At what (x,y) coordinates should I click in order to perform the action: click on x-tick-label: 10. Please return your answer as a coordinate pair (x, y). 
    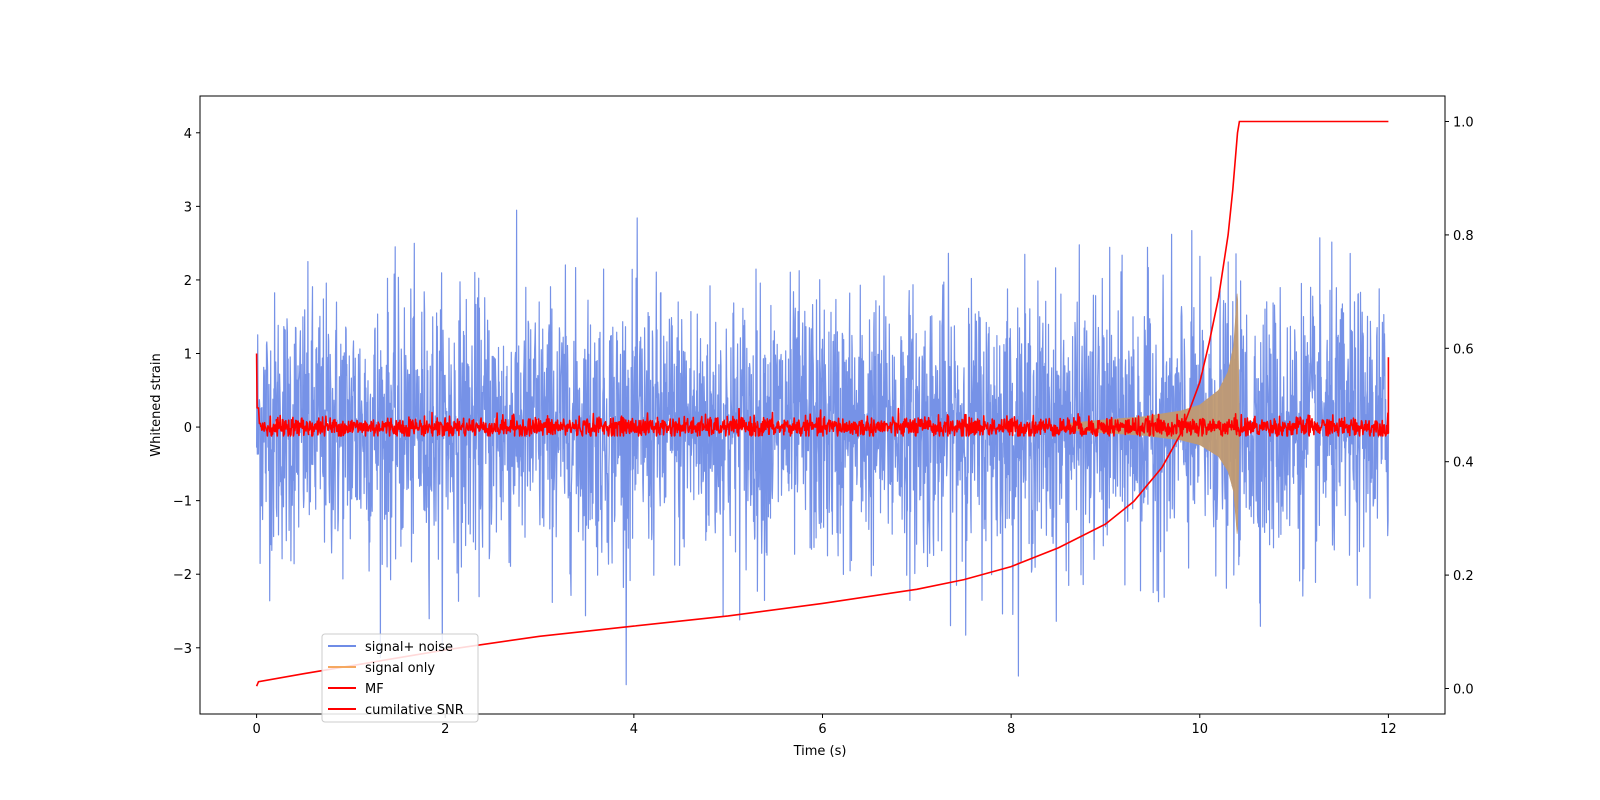
    Looking at the image, I should click on (1199, 729).